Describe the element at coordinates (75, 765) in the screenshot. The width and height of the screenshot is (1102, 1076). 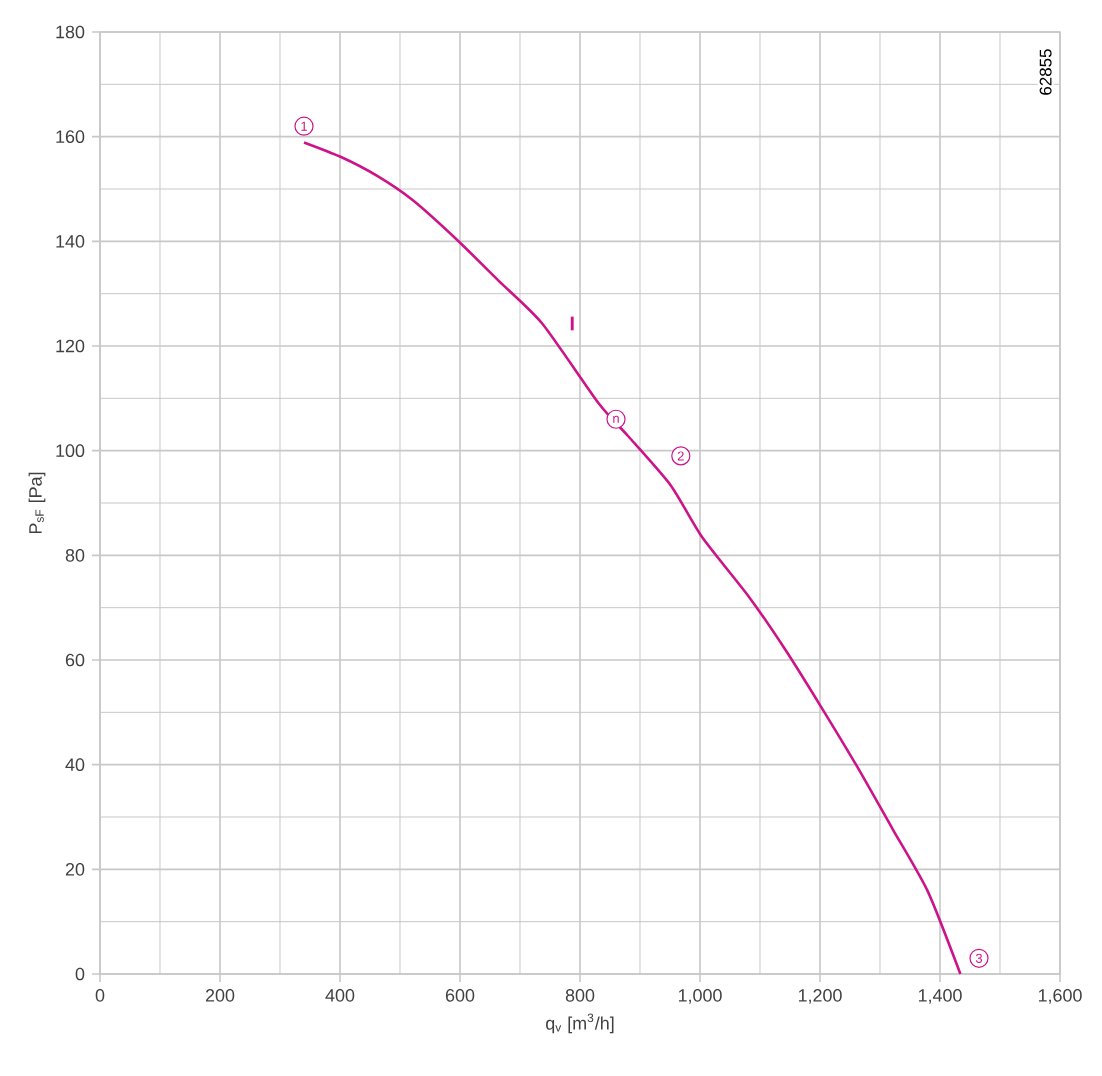
I see `y-tick-label: 40` at that location.